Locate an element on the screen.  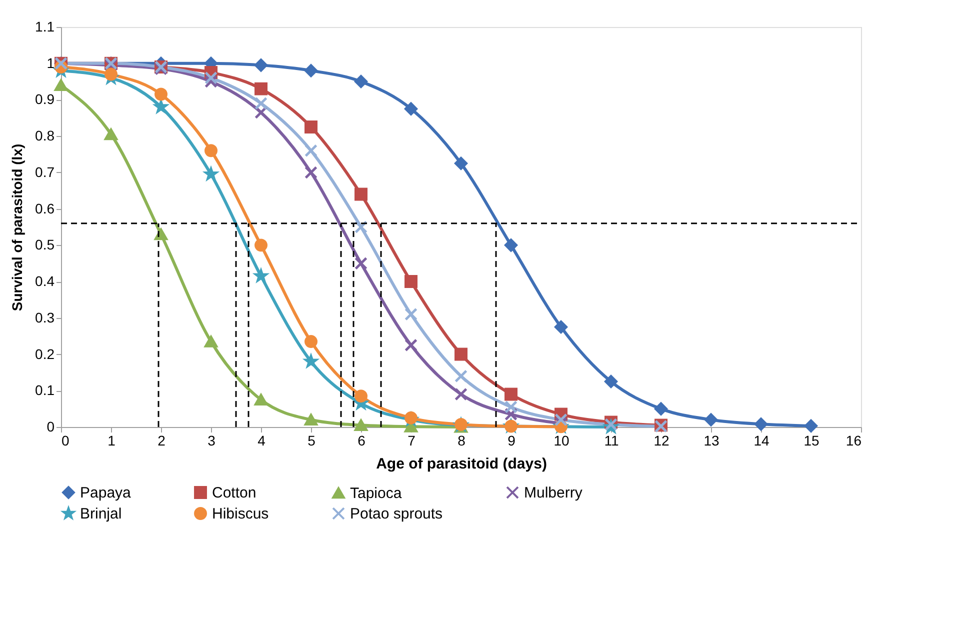
x-tick-label: 8 is located at coordinates (462, 440).